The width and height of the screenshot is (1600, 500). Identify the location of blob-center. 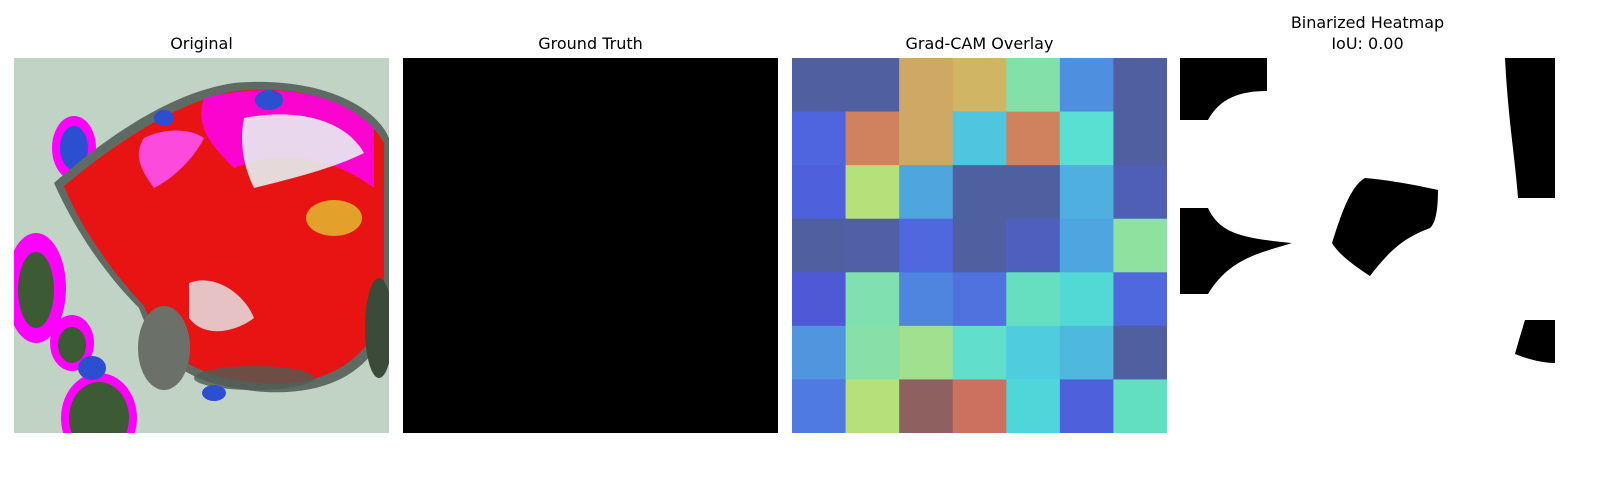
(1385, 227).